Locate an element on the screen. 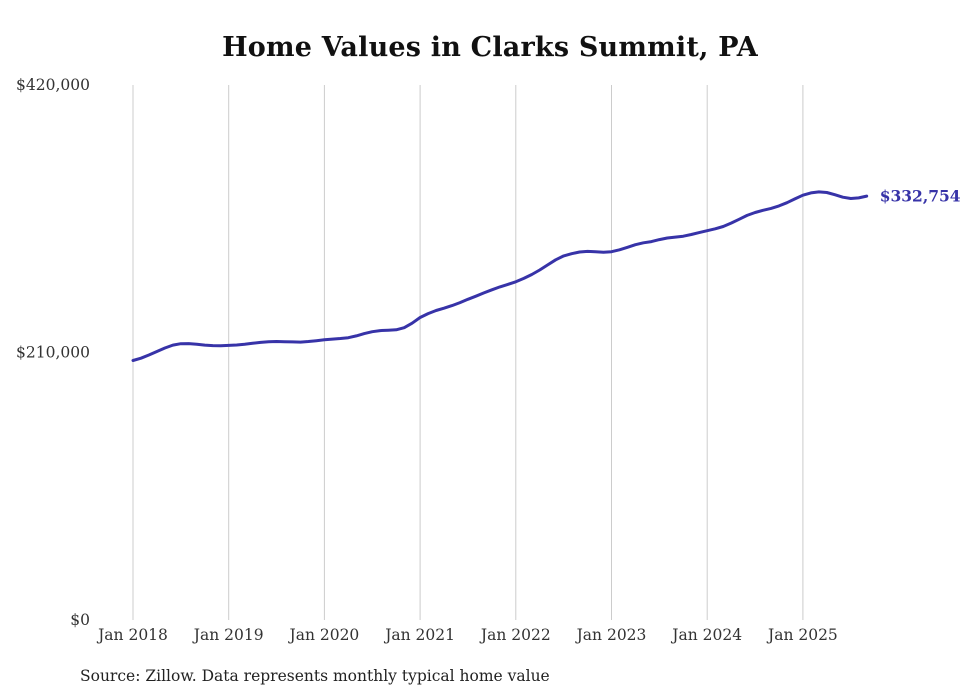 The image size is (980, 699). x-axis-tick-label: Jan 2025 is located at coordinates (802, 635).